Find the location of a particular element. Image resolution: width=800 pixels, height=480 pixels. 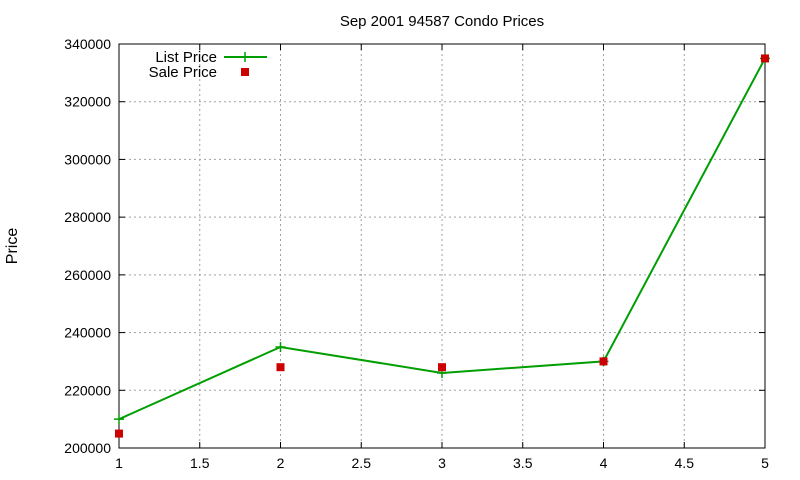

legend-swatch-point is located at coordinates (245, 72).